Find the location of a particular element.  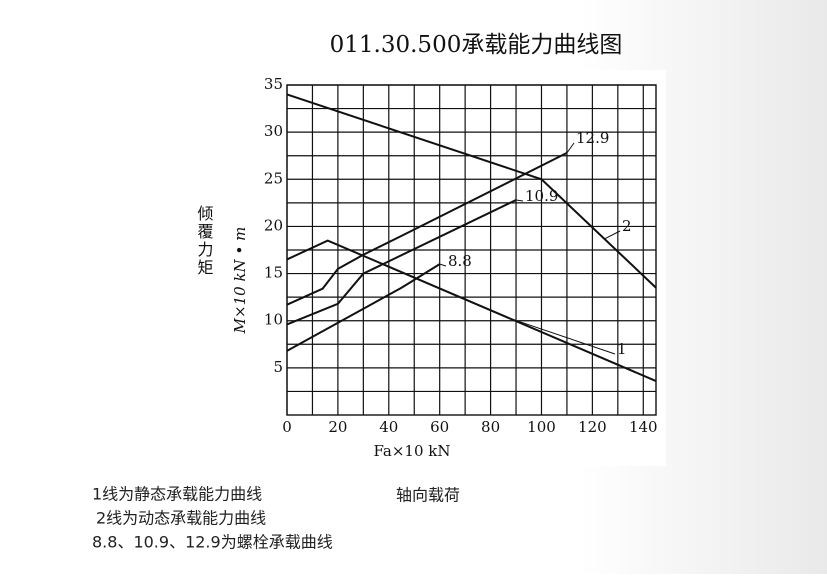

x-tick-label: 20 is located at coordinates (337, 427).